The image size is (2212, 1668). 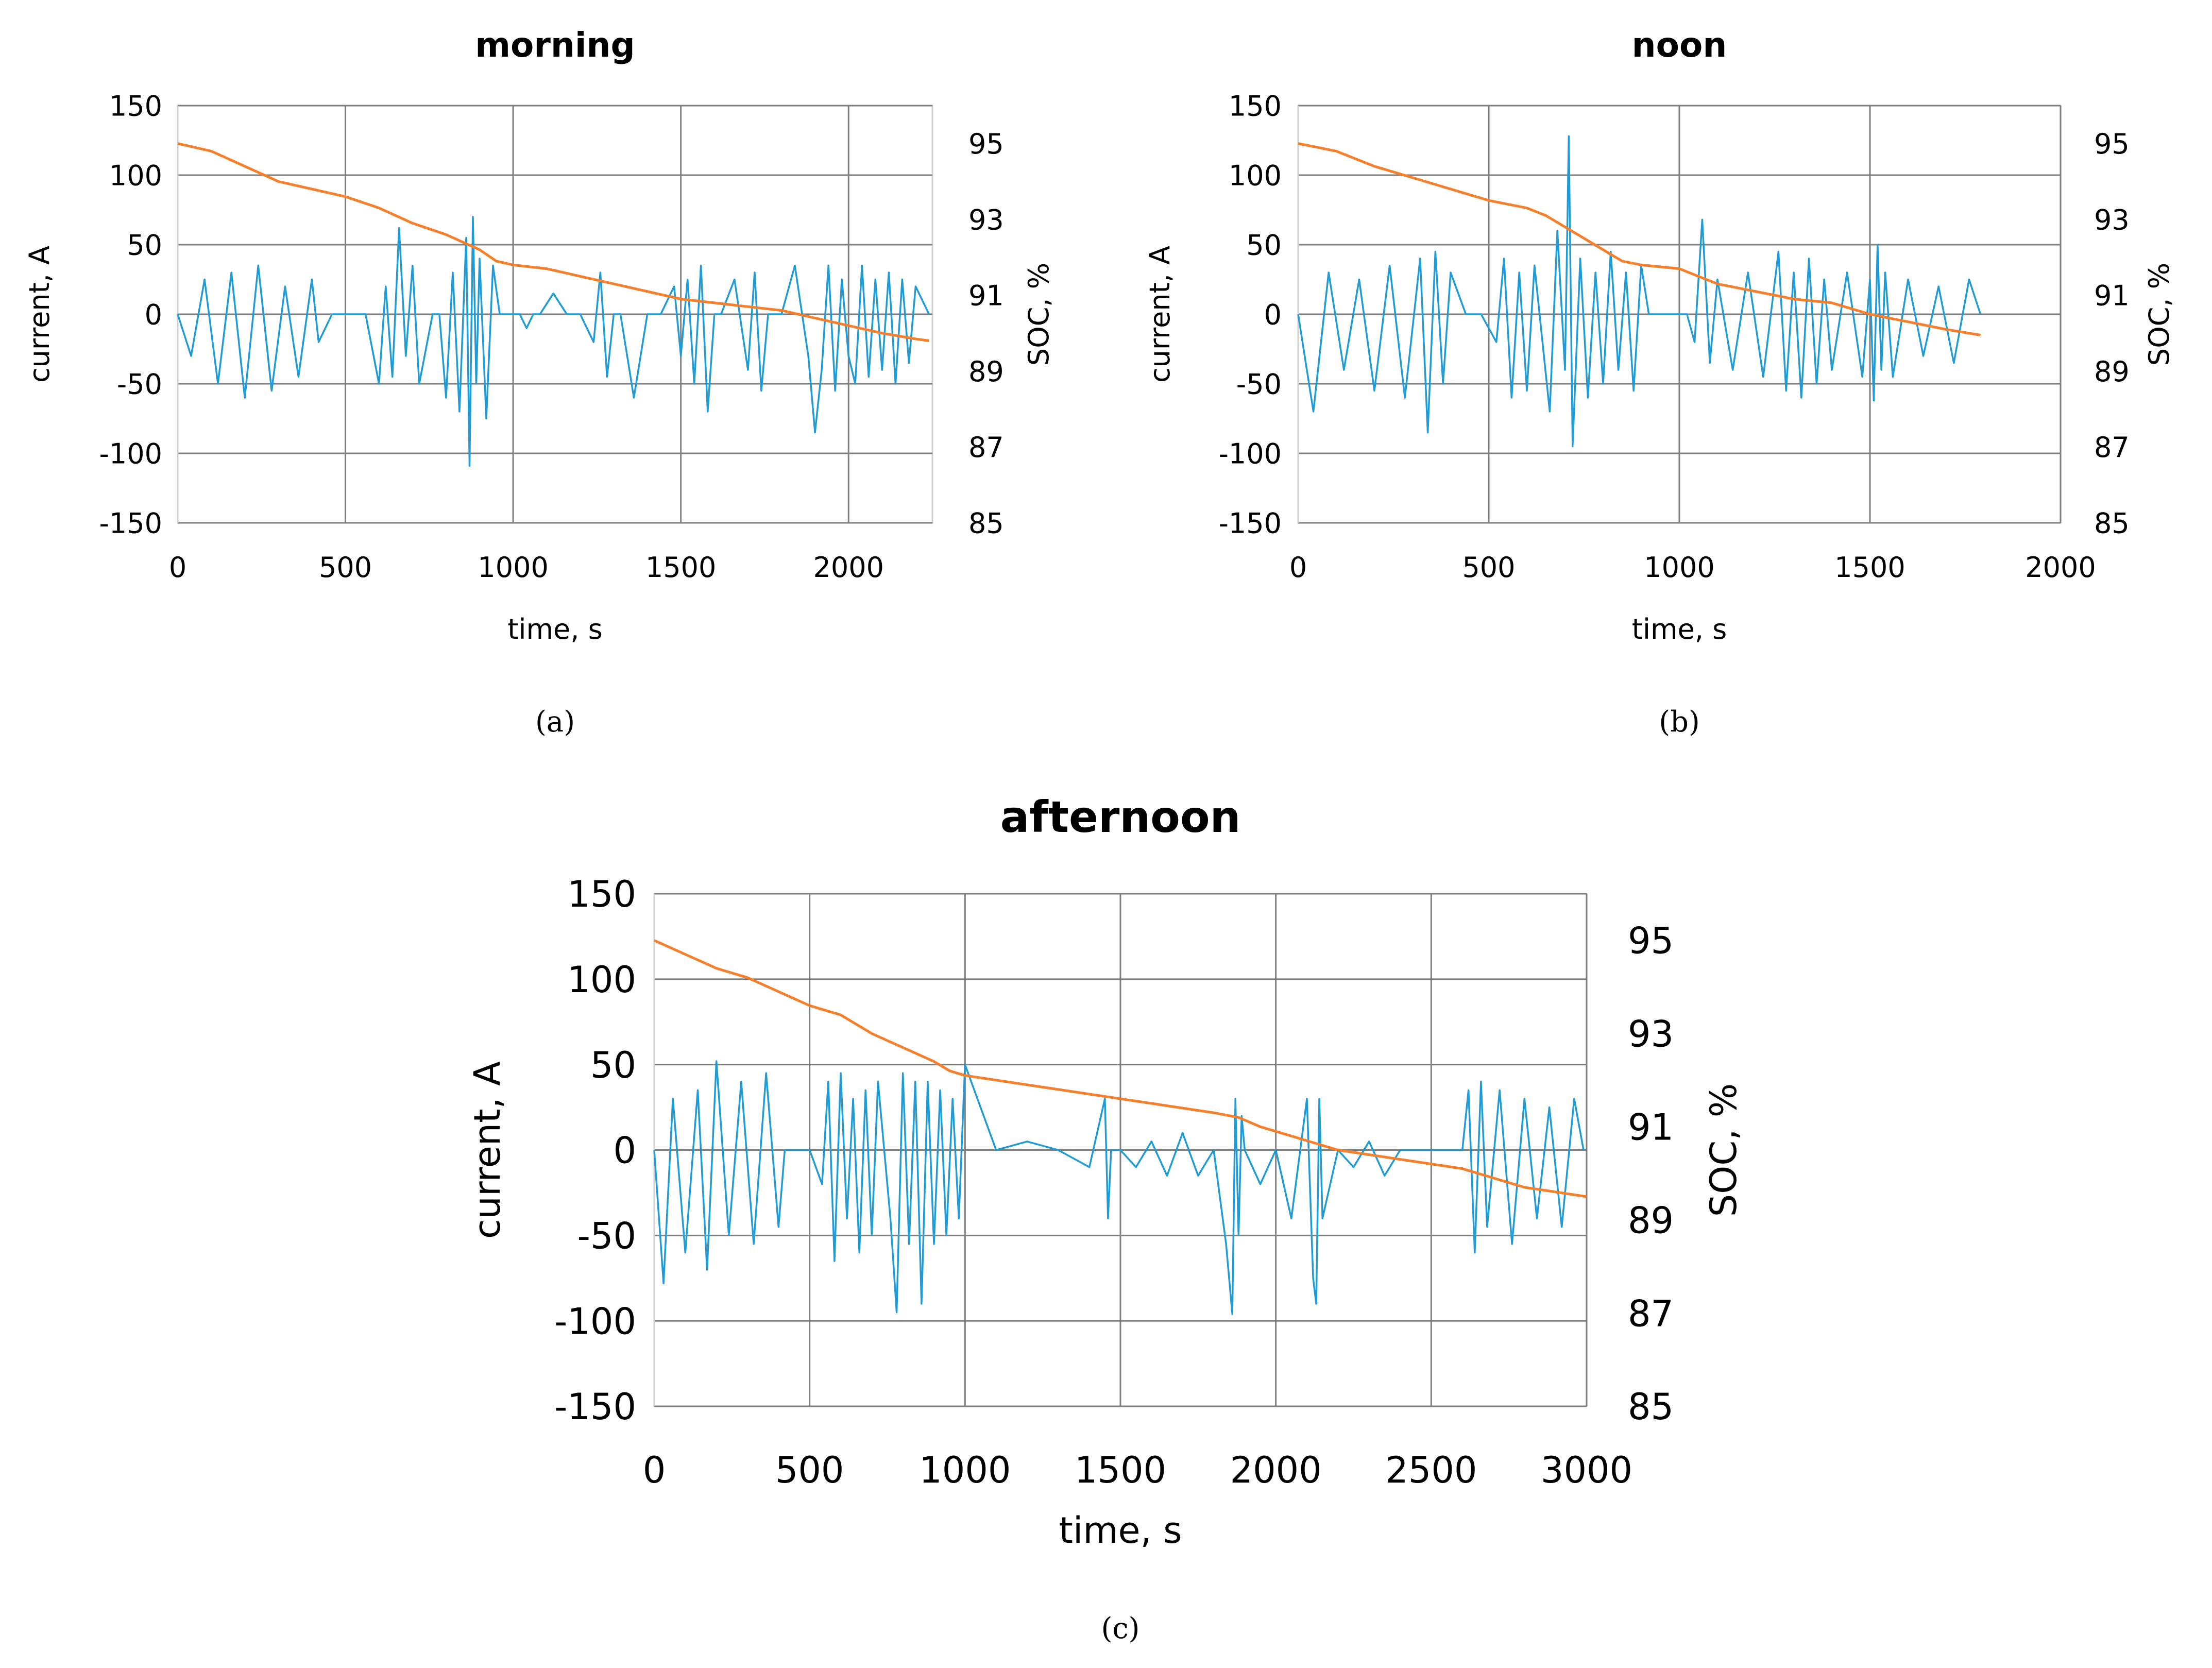 What do you see at coordinates (1431, 1470) in the screenshot?
I see `x-tick-label: 2500` at bounding box center [1431, 1470].